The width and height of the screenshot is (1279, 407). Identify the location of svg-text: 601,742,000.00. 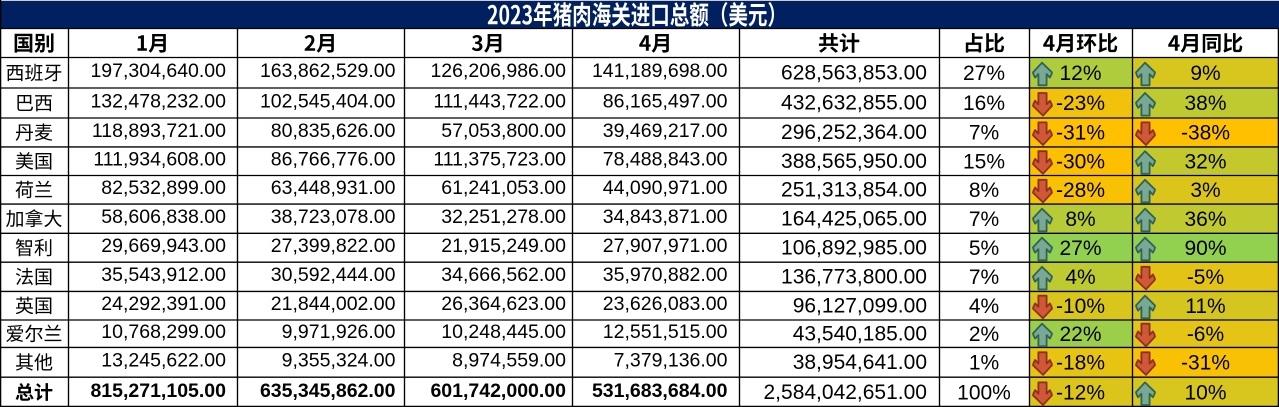
(498, 391).